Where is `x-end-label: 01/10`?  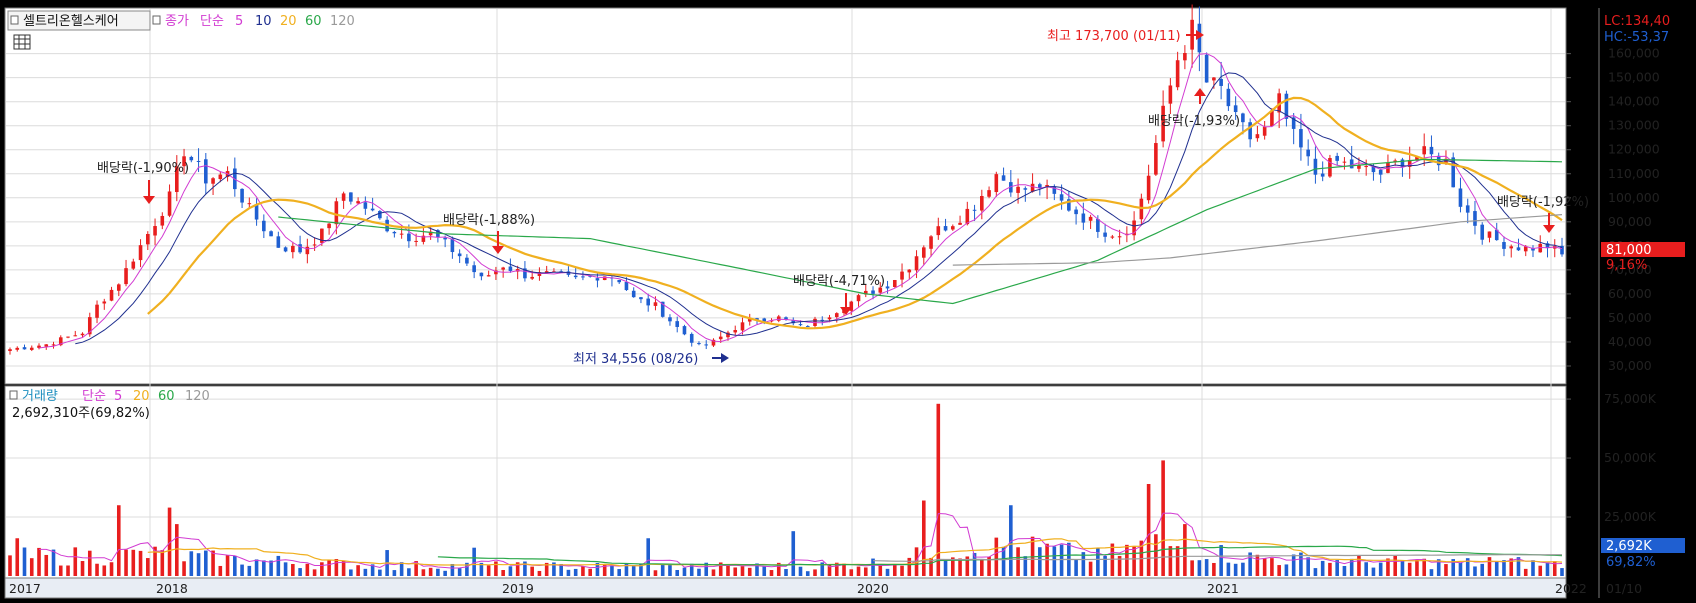
x-end-label: 01/10 is located at coordinates (1624, 588).